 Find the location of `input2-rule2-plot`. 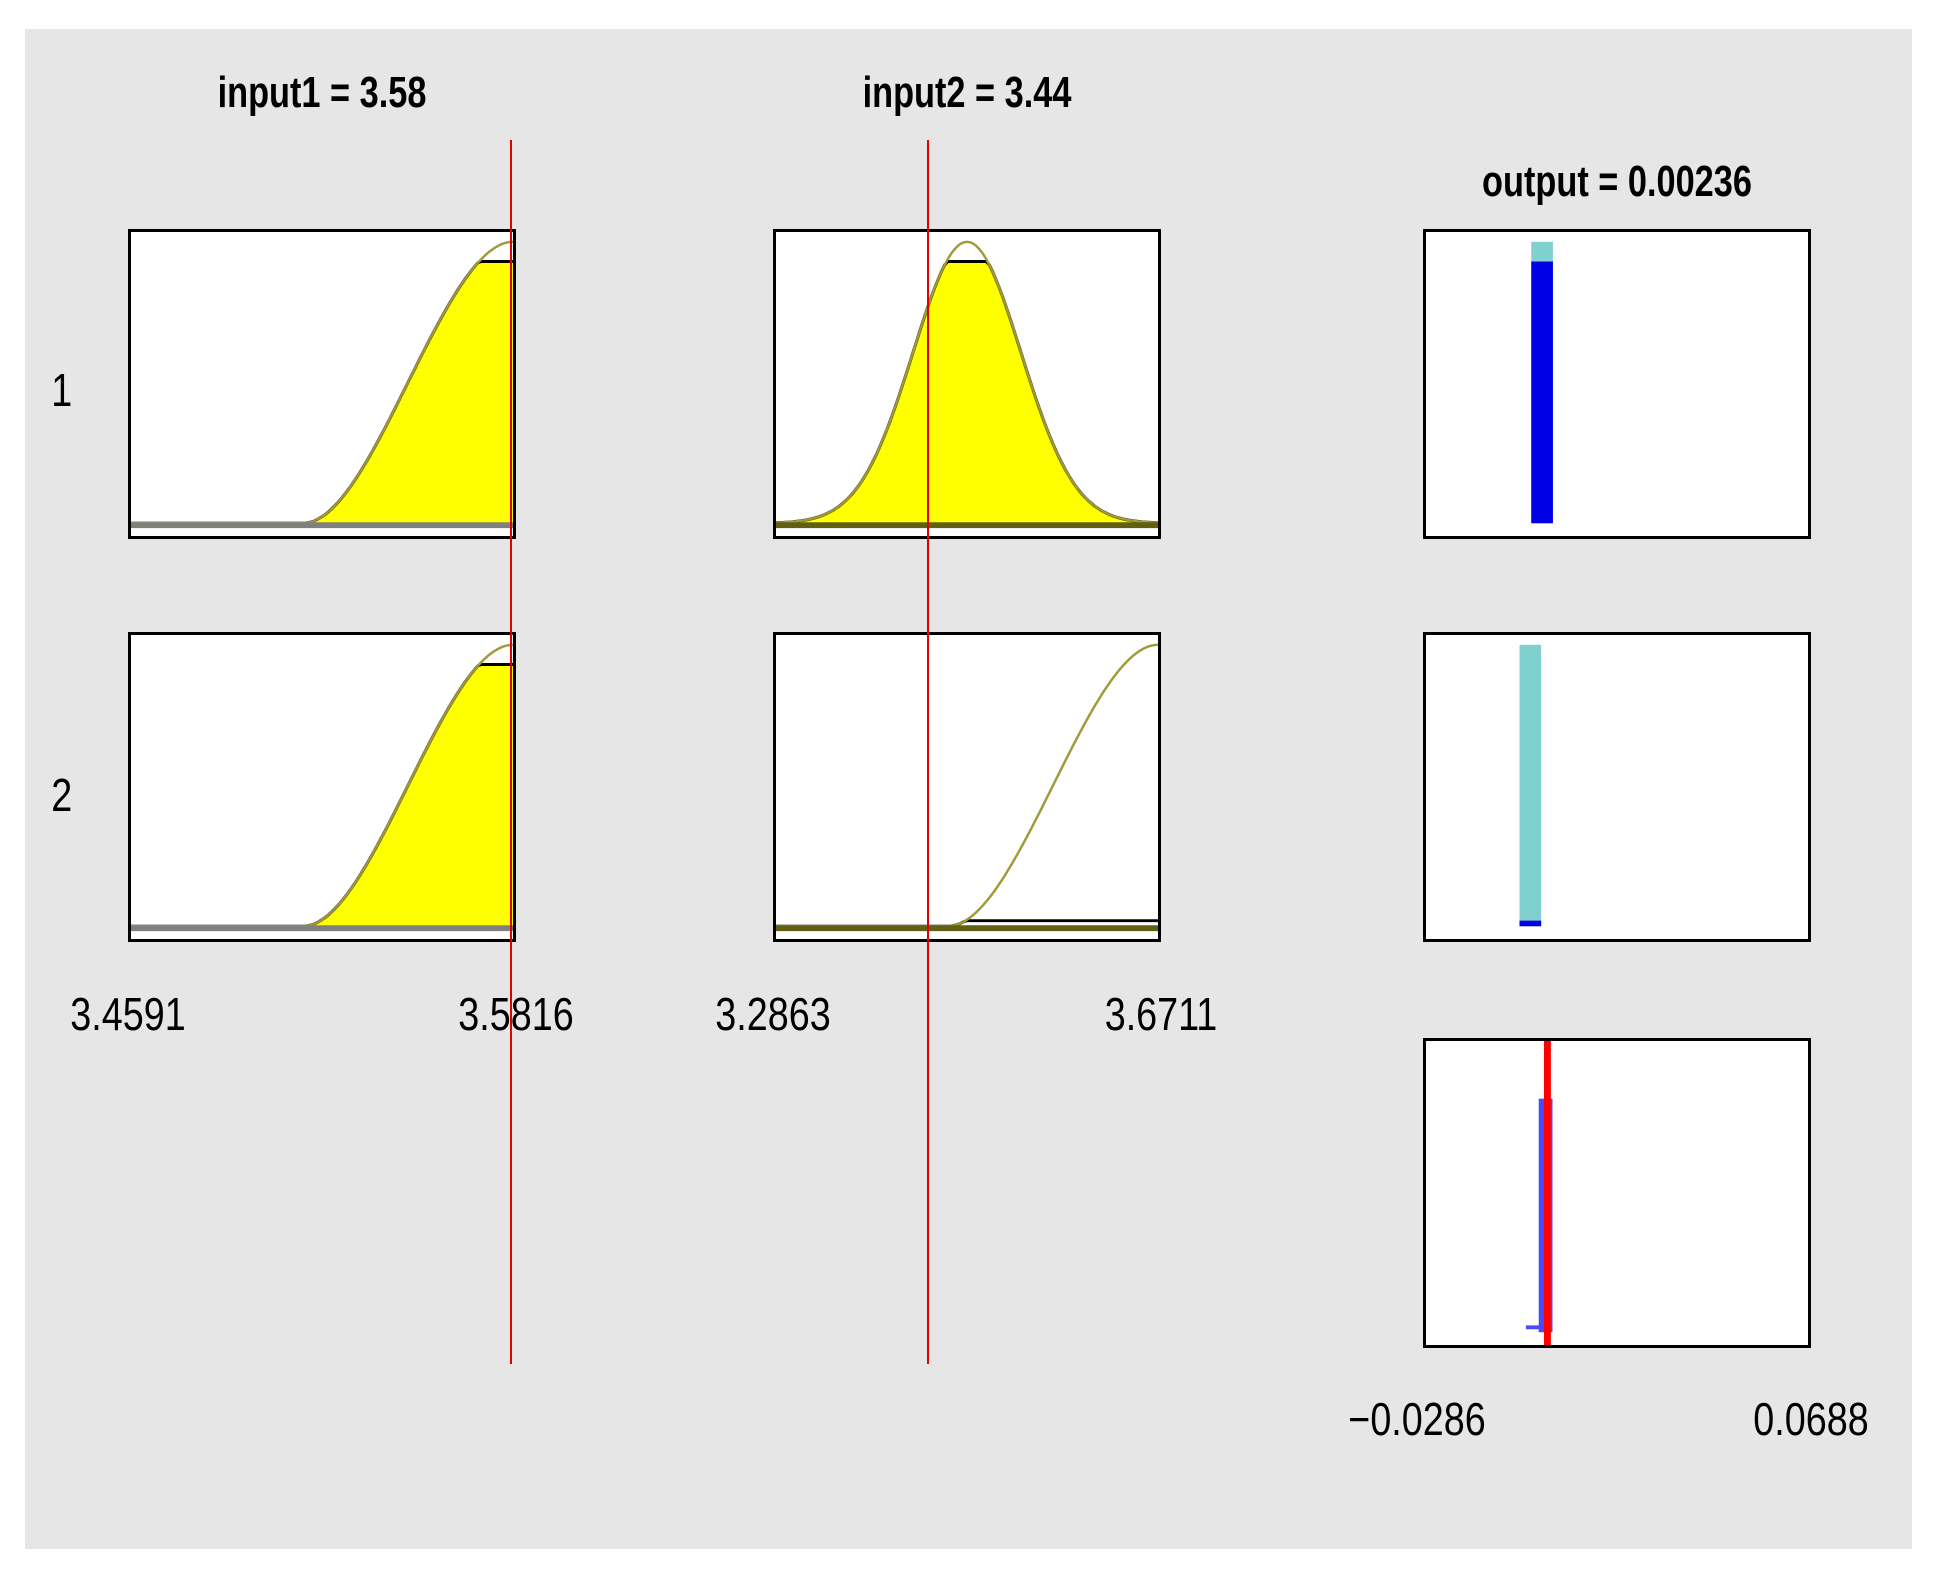

input2-rule2-plot is located at coordinates (967, 787).